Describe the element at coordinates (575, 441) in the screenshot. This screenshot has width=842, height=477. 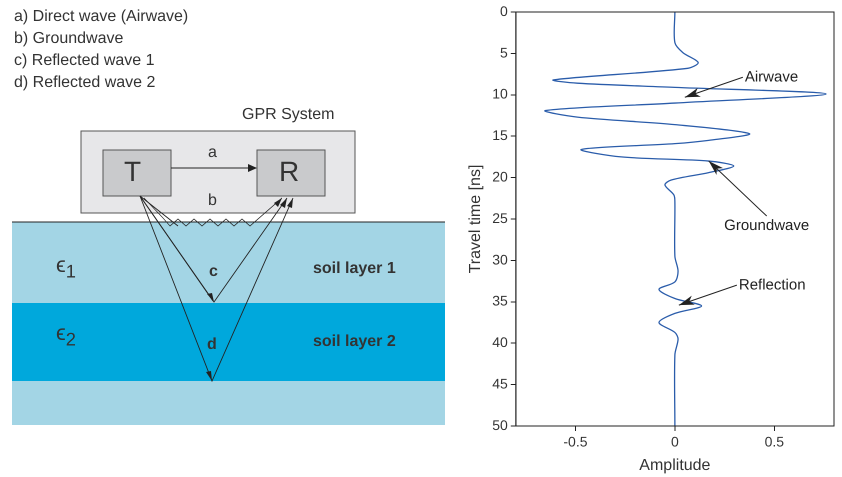
I see `x-tick-label: -0.5` at that location.